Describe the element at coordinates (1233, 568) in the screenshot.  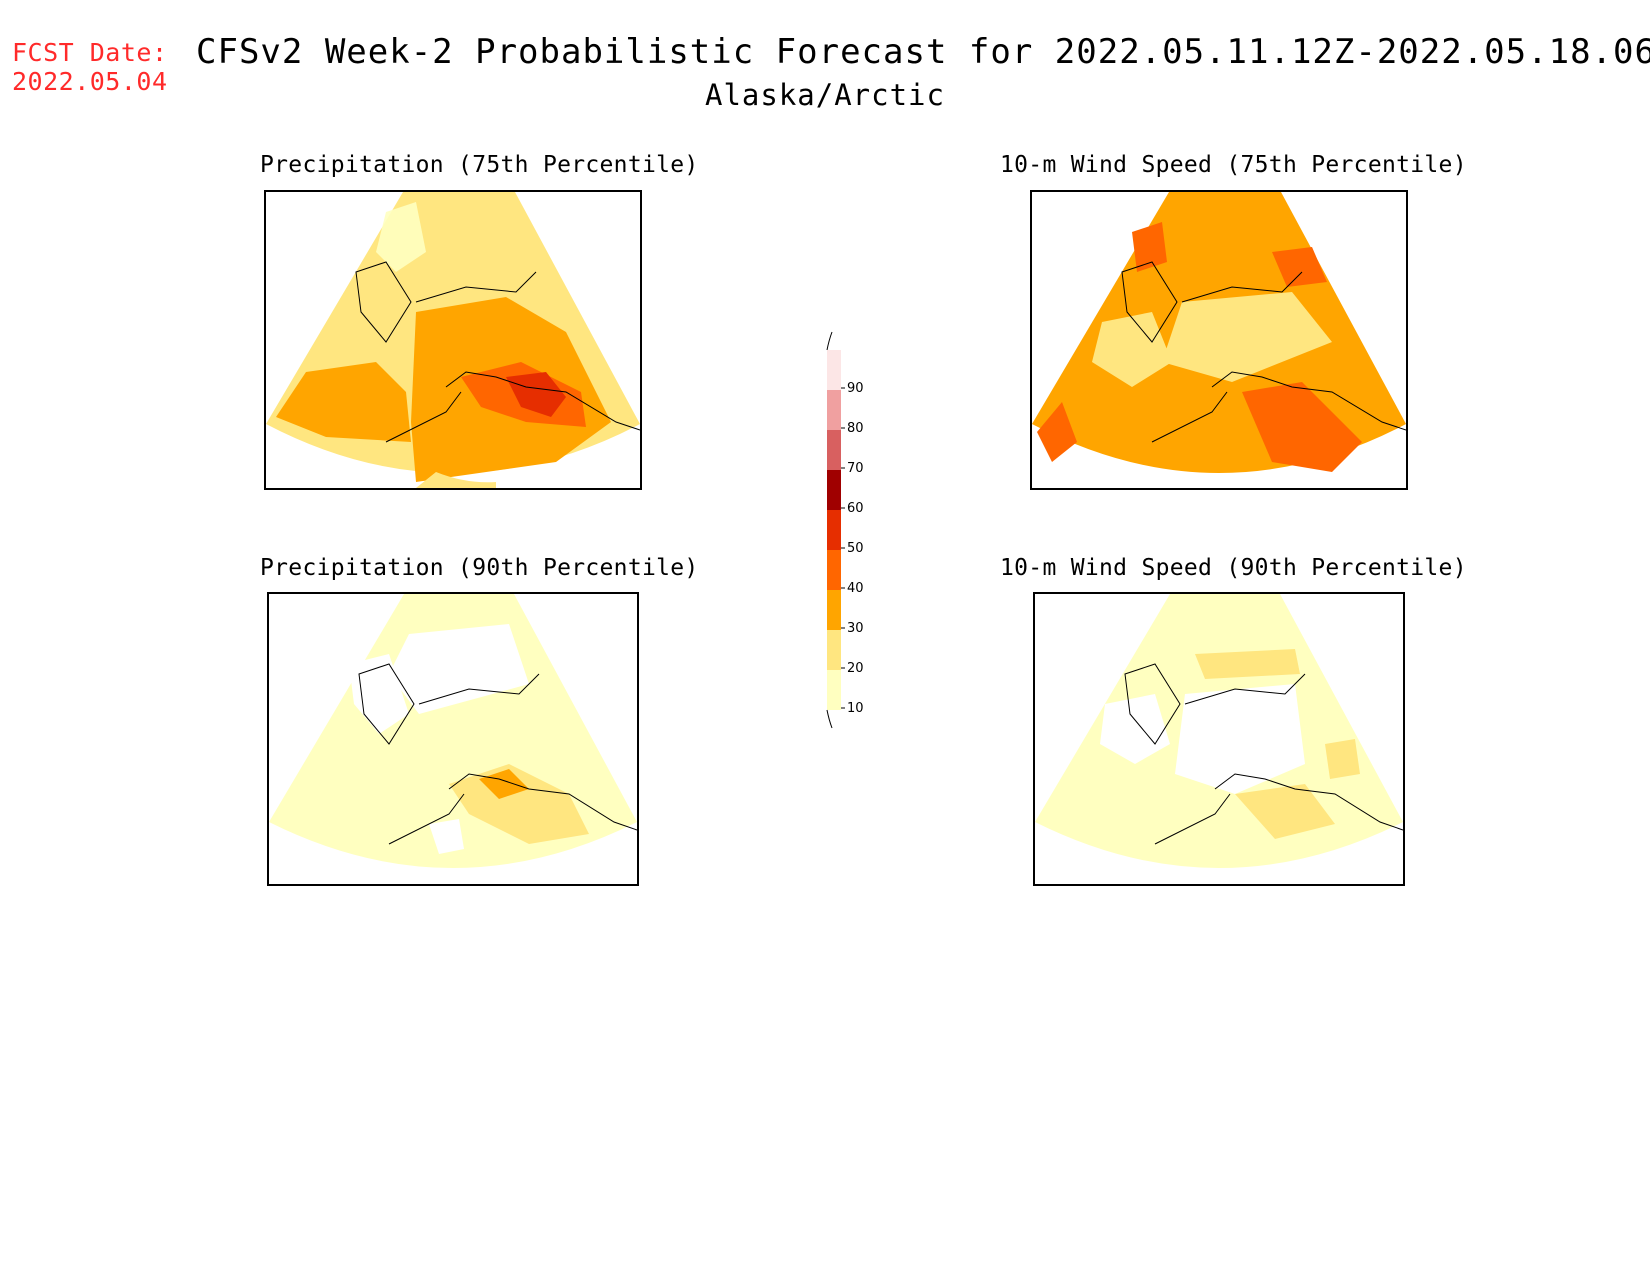
I see `panel-title-wind-90: 10-m Wind Speed (90th Percentile)` at that location.